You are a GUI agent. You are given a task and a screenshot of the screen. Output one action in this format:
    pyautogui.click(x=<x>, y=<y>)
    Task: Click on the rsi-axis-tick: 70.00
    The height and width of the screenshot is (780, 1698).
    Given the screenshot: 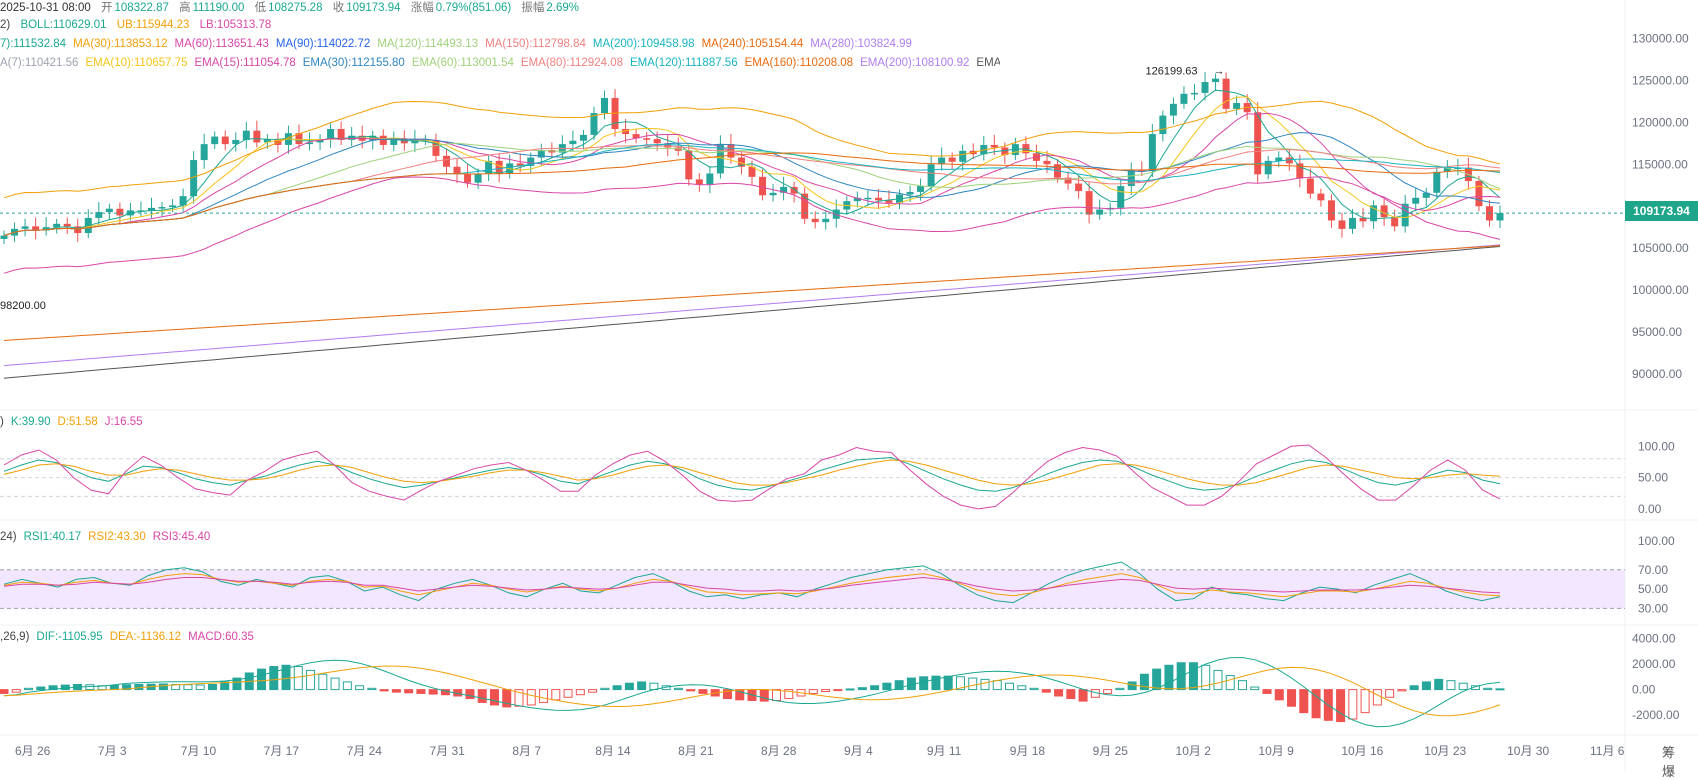 What is the action you would take?
    pyautogui.click(x=1653, y=570)
    